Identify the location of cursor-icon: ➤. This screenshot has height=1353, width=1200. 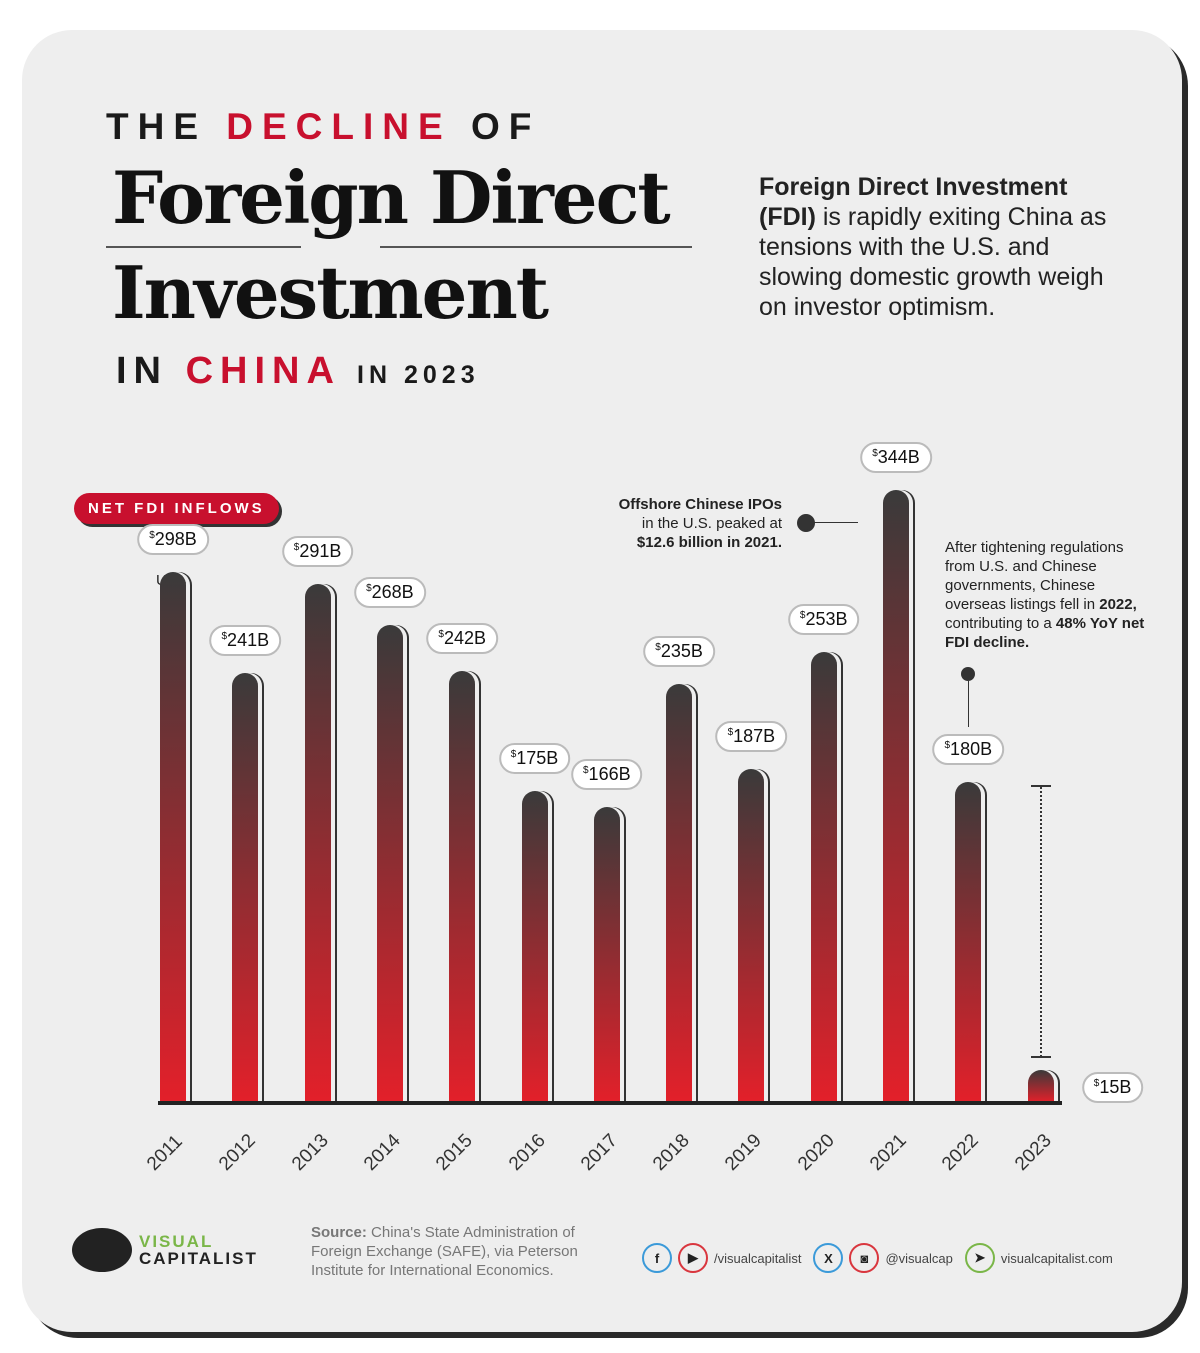
(979, 1258).